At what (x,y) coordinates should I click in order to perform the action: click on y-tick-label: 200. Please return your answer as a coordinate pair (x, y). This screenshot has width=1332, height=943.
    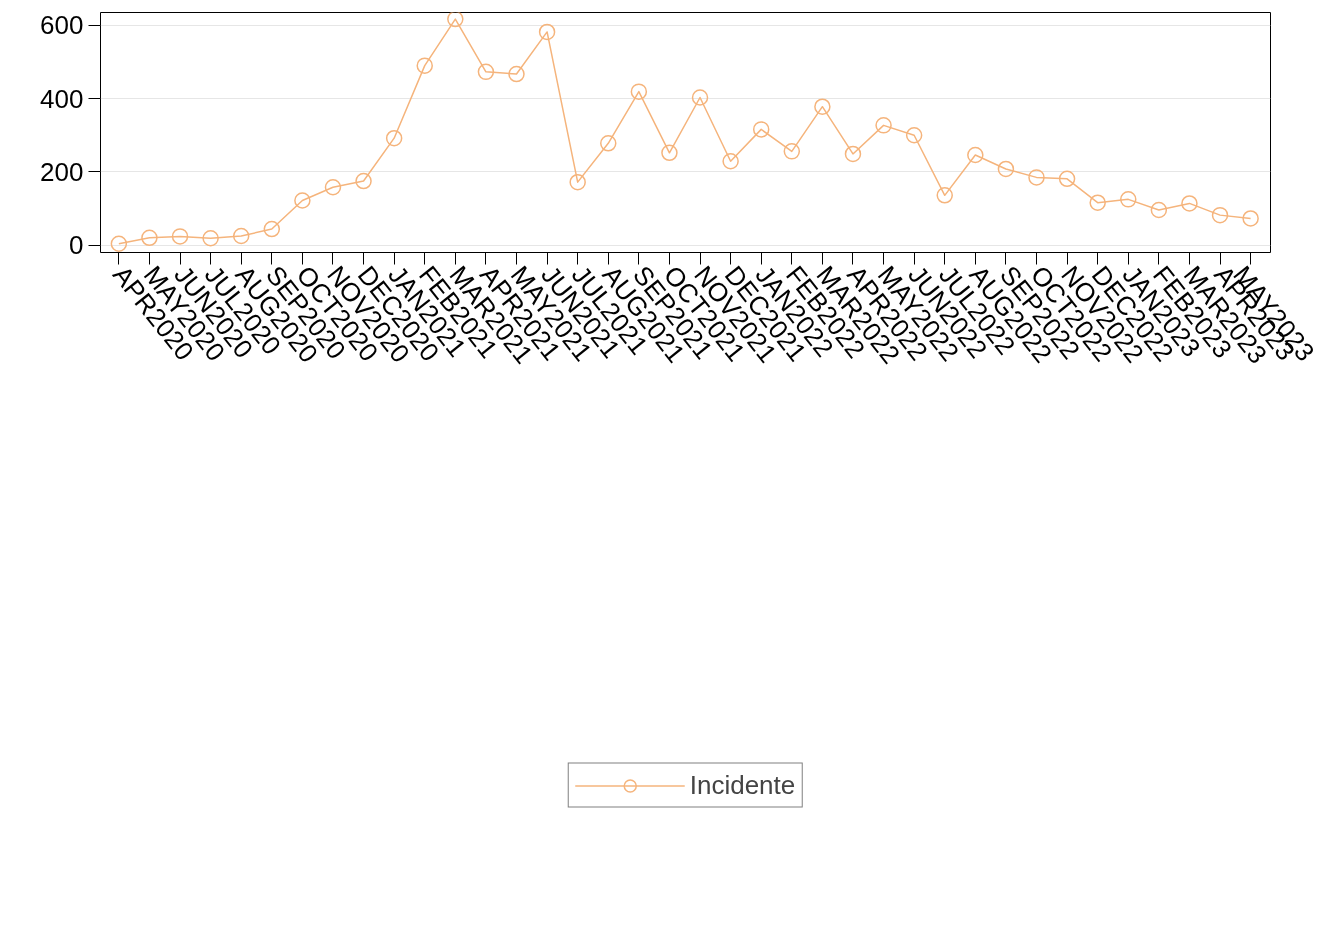
    Looking at the image, I should click on (62, 171).